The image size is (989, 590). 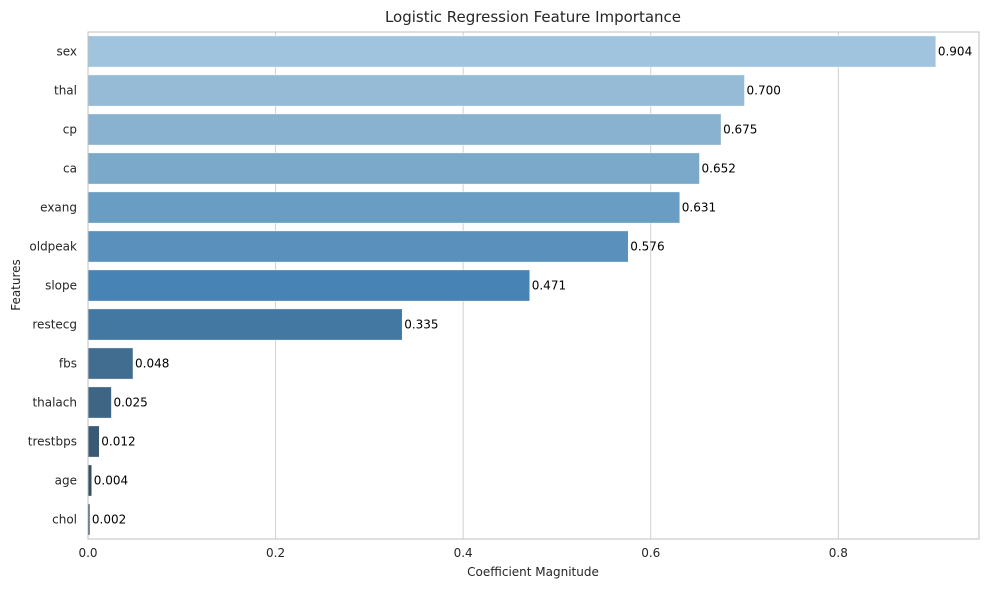 What do you see at coordinates (275, 553) in the screenshot?
I see `x-tick-label: 0.2` at bounding box center [275, 553].